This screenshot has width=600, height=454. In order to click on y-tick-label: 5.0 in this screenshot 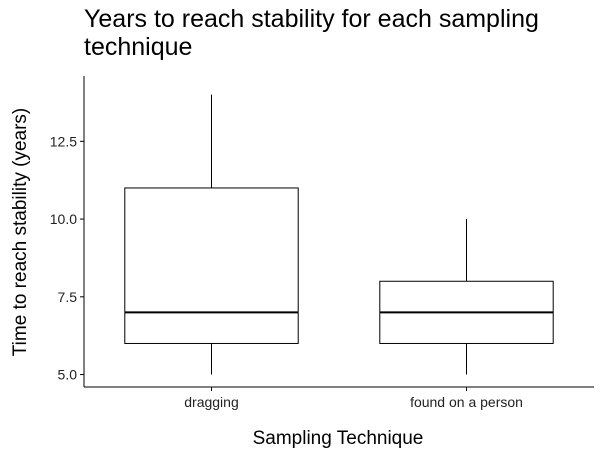, I will do `click(68, 375)`.